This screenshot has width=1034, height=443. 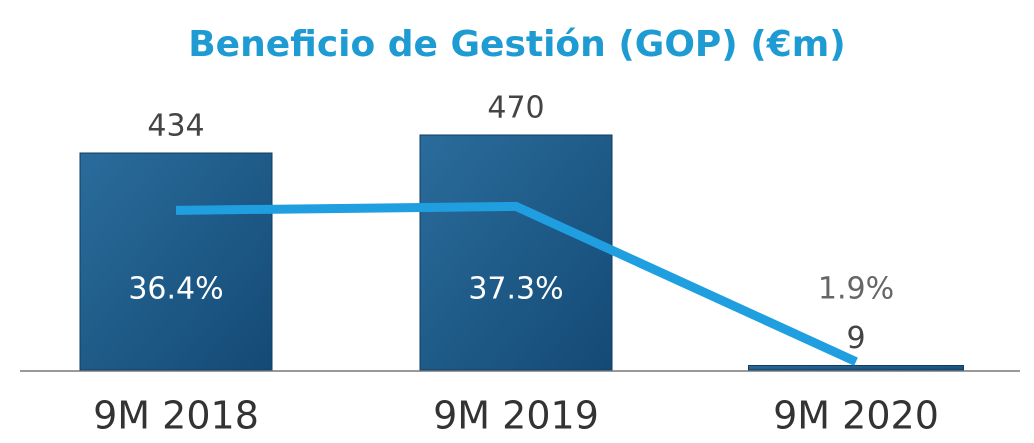 I want to click on x-tick-label: 9M 2019, so click(x=516, y=416).